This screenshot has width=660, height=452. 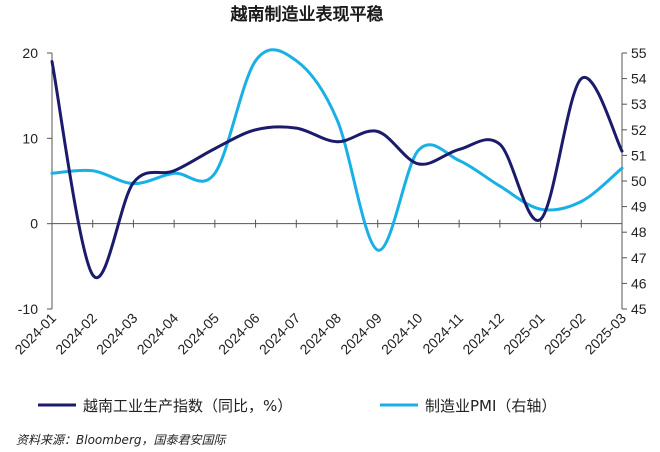 What do you see at coordinates (297, 406) in the screenshot?
I see `legend: 越南工业生产指数（同比，%） 制造业PMI（右轴）` at bounding box center [297, 406].